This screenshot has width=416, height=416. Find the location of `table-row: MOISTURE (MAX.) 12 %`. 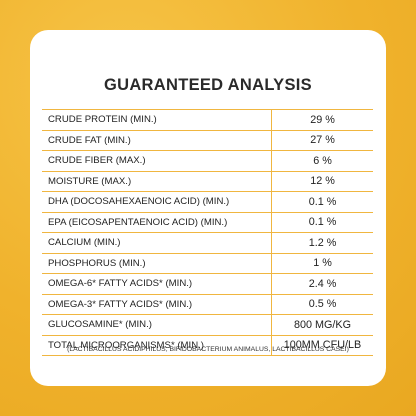

table-row: MOISTURE (MAX.) 12 % is located at coordinates (207, 181).